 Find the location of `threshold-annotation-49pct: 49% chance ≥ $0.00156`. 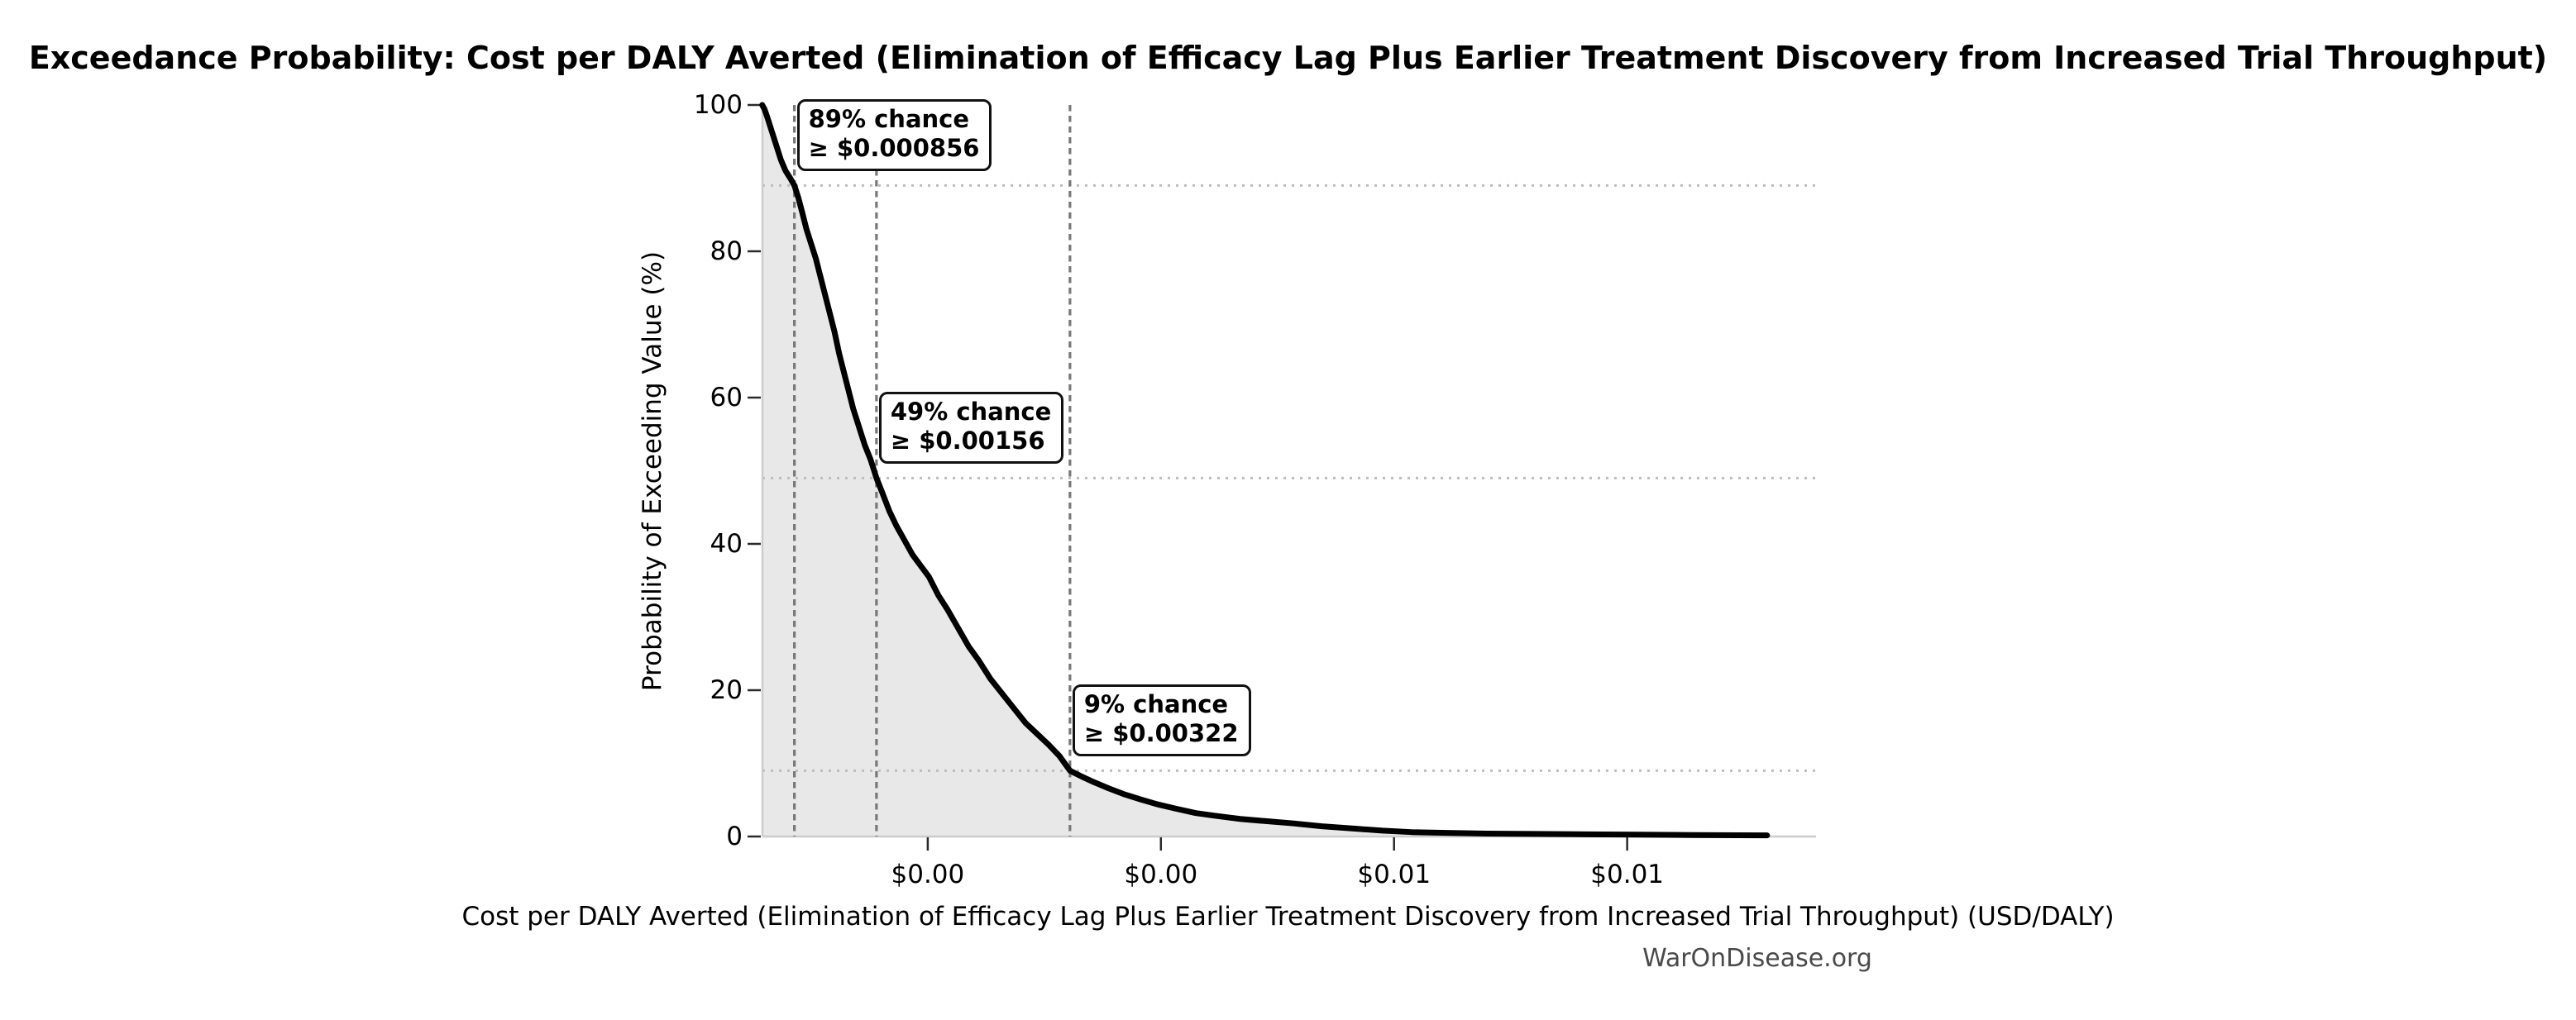

threshold-annotation-49pct: 49% chance ≥ $0.00156 is located at coordinates (971, 428).